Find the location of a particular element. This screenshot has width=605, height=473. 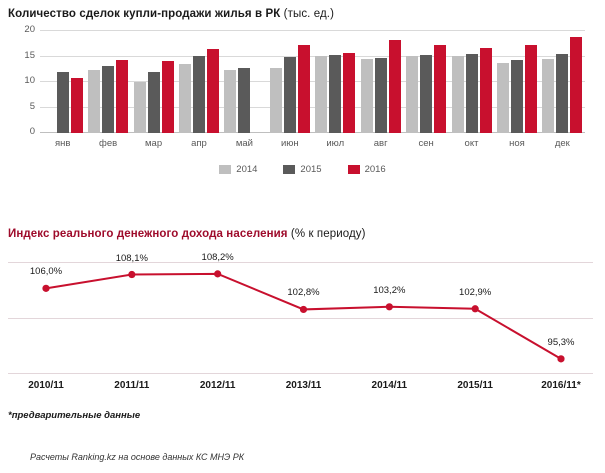

bar-2015-фев is located at coordinates (108, 99).